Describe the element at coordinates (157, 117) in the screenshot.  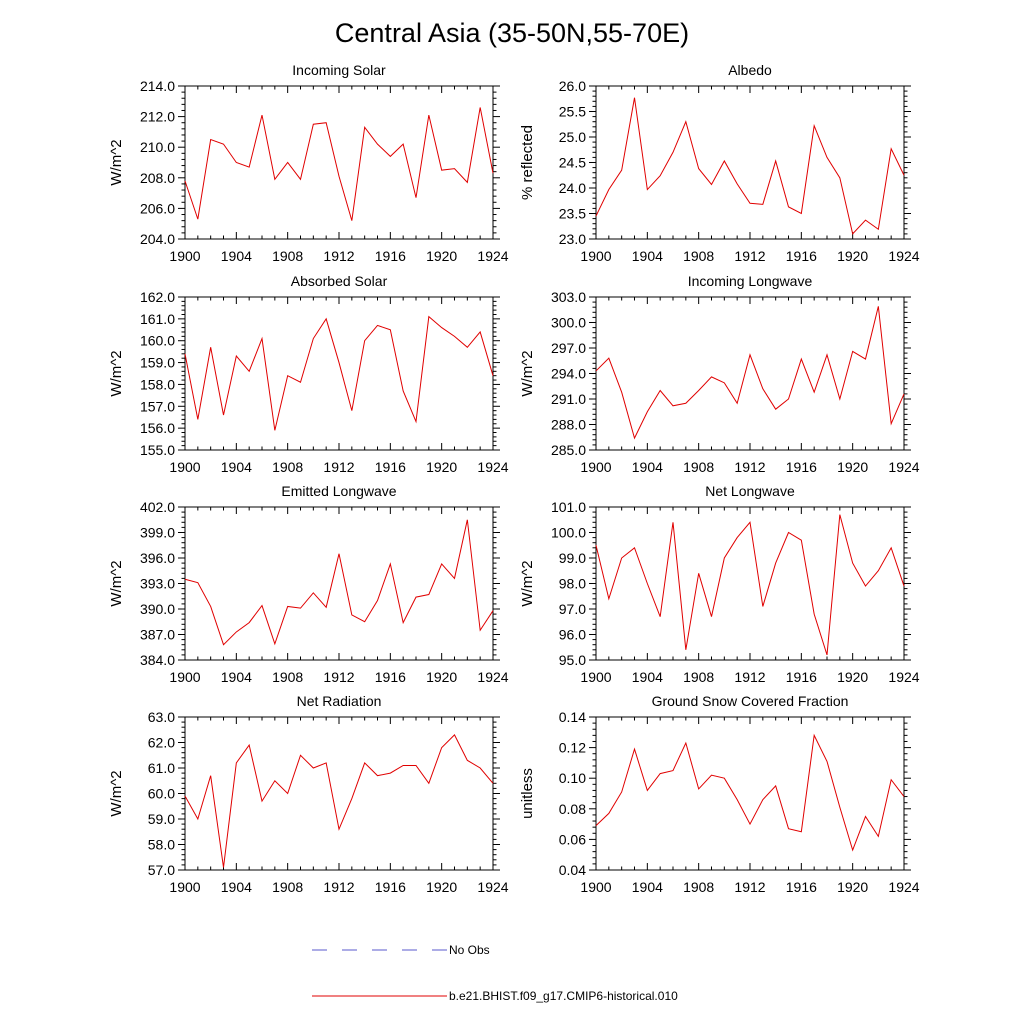
I see `y-tick-label: 212.0` at that location.